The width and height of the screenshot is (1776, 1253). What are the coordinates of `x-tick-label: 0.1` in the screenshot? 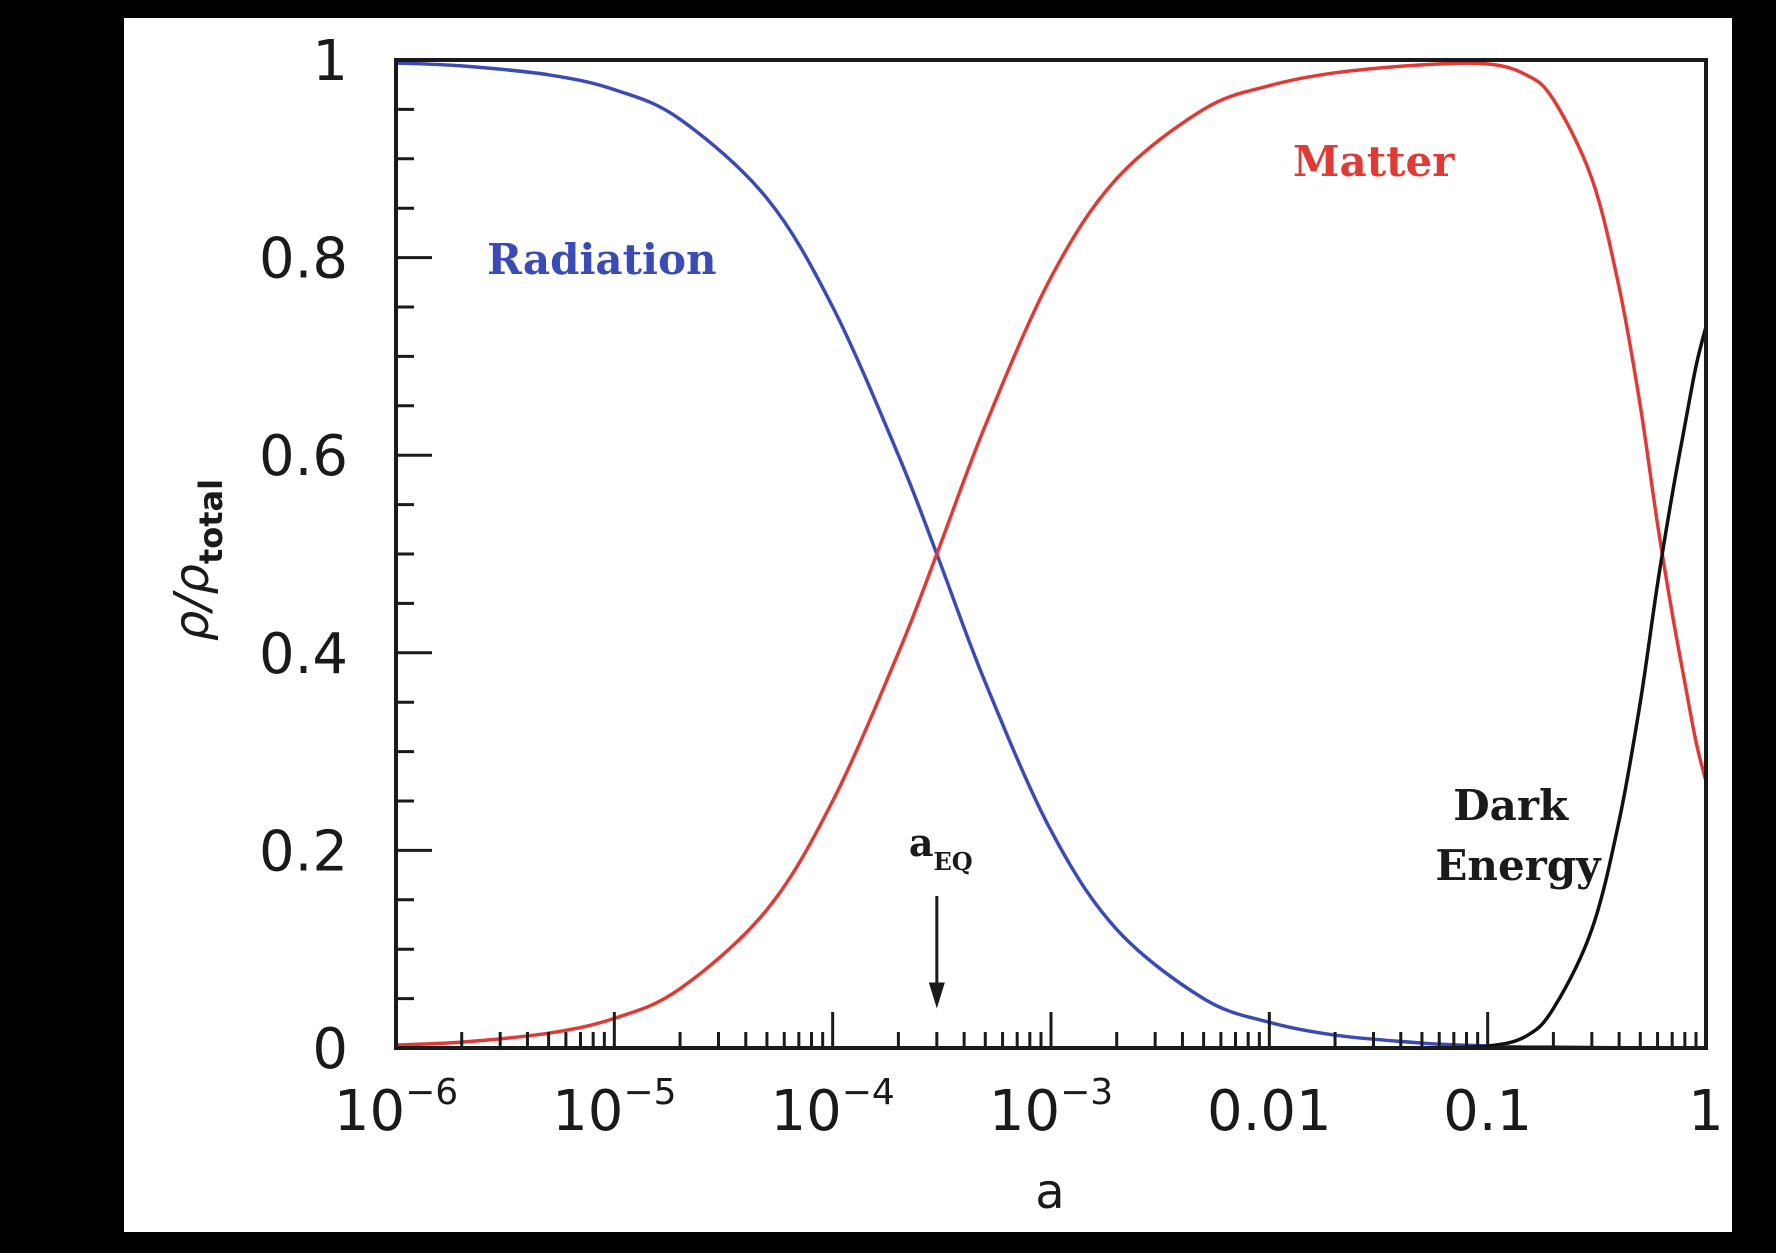 It's located at (1487, 1111).